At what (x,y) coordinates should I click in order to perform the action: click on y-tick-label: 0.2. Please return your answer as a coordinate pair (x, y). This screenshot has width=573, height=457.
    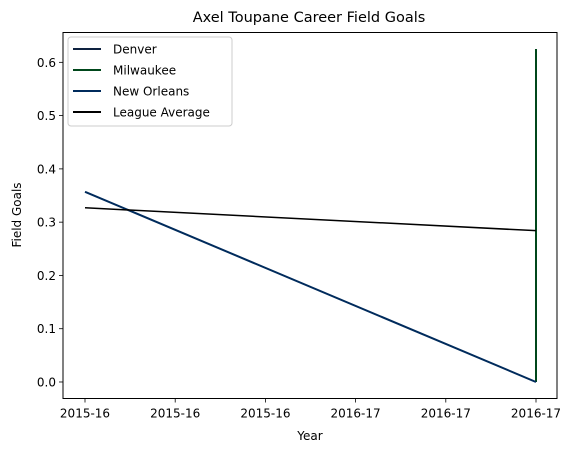
    Looking at the image, I should click on (46, 276).